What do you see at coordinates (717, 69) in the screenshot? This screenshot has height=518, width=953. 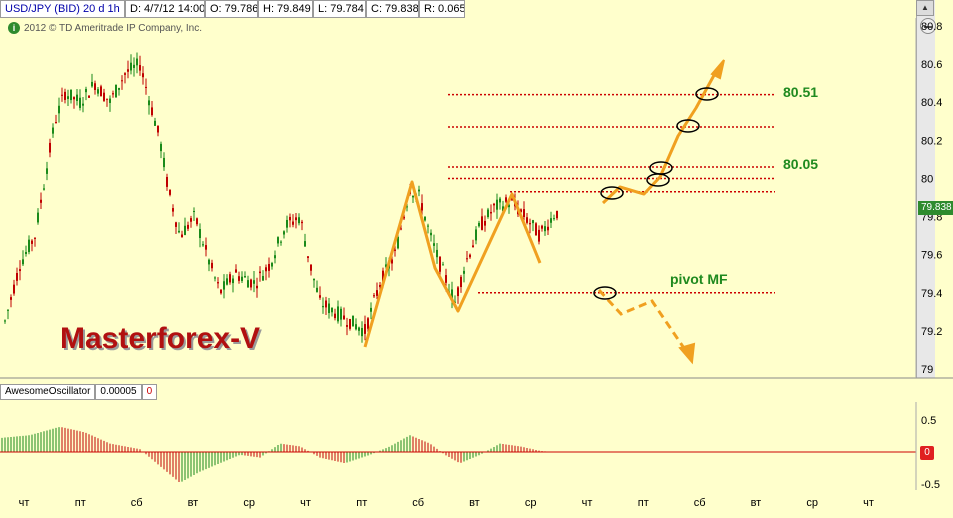 I see `up-arrow-icon` at bounding box center [717, 69].